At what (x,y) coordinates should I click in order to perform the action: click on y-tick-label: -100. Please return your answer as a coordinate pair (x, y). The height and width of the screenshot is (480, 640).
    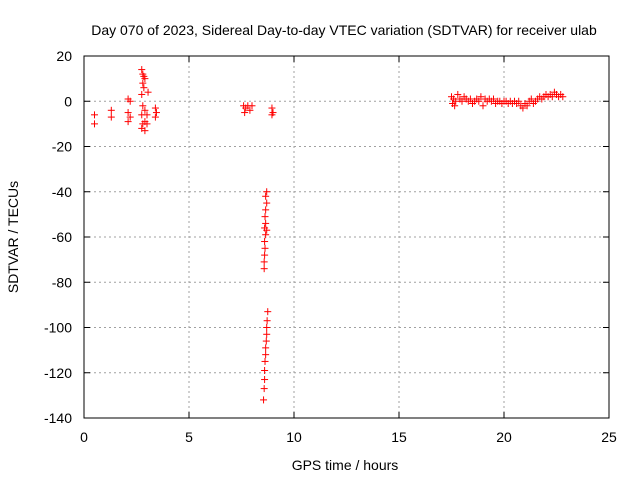
    Looking at the image, I should click on (58, 328).